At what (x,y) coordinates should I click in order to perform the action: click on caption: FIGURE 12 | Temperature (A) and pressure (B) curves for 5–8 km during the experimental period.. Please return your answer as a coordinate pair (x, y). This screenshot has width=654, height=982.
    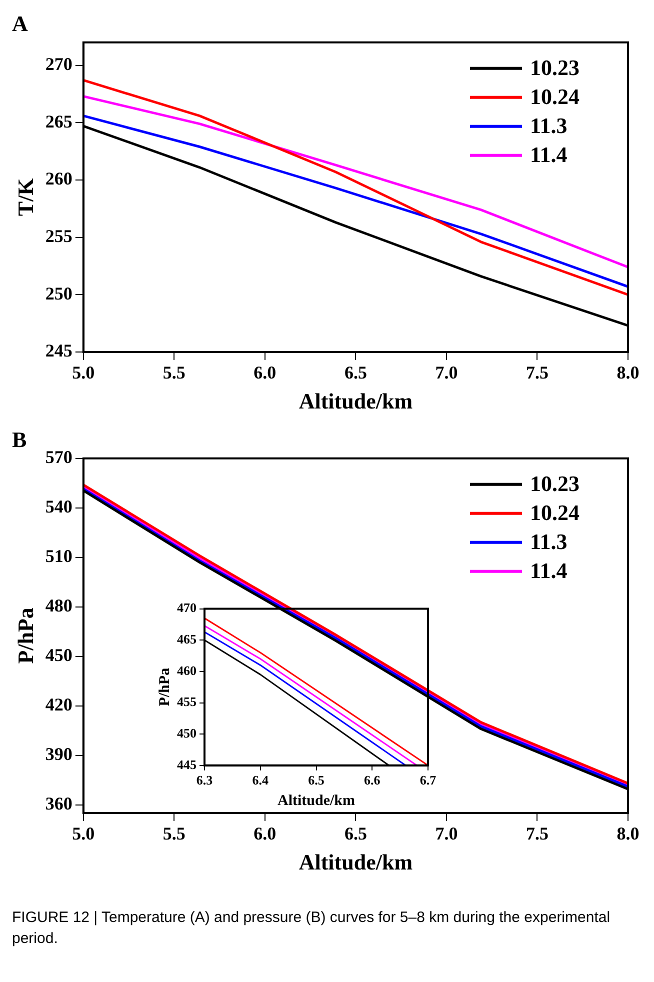
    Looking at the image, I should click on (312, 928).